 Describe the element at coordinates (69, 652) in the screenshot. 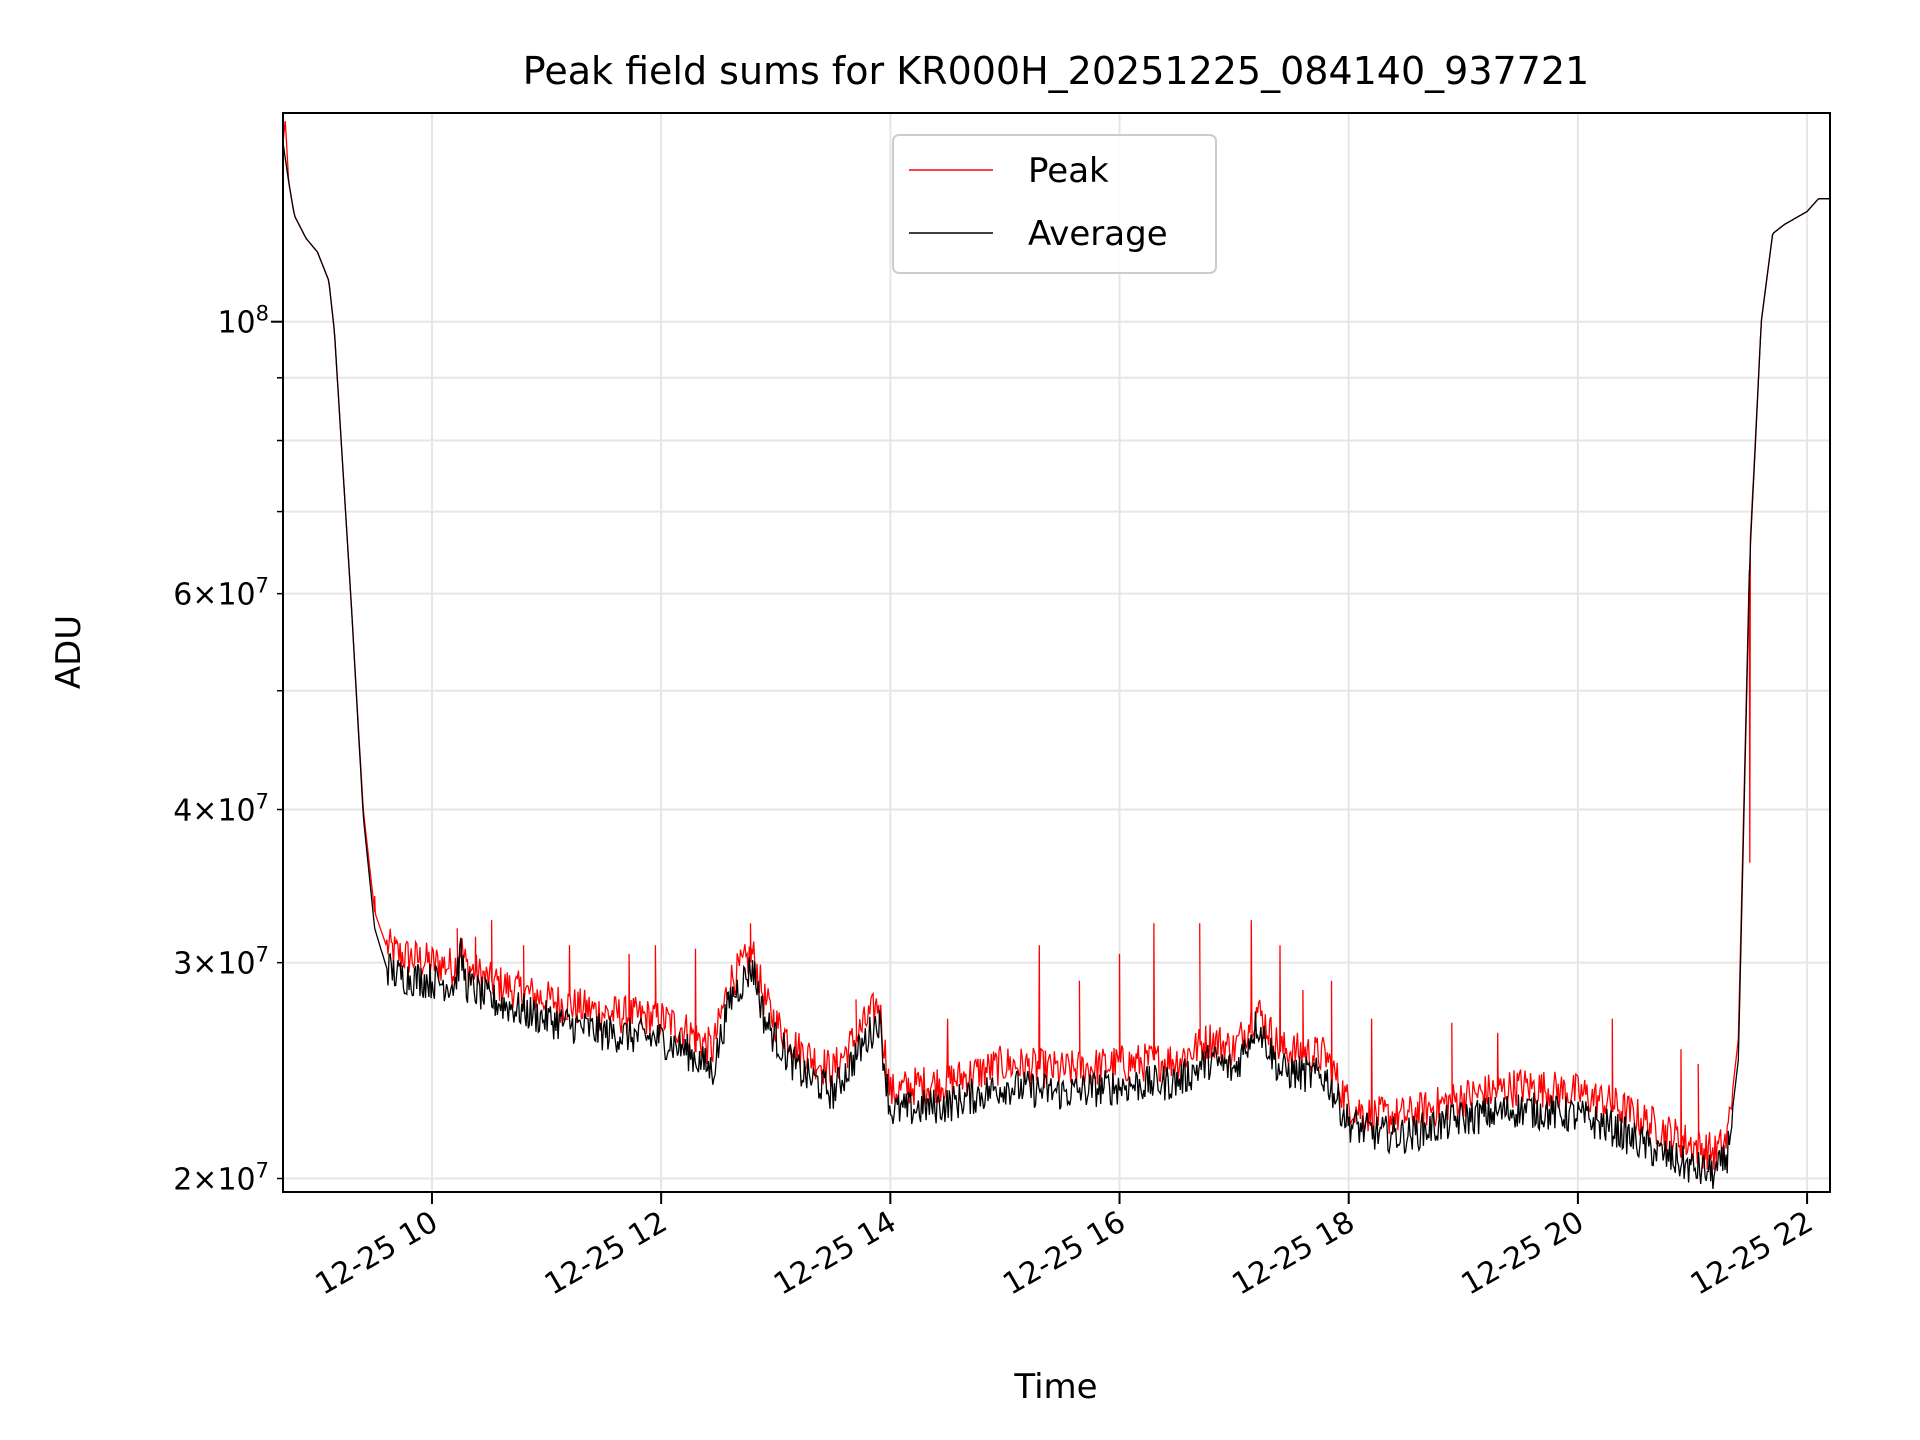

I see `y-axis-label: ADU` at that location.